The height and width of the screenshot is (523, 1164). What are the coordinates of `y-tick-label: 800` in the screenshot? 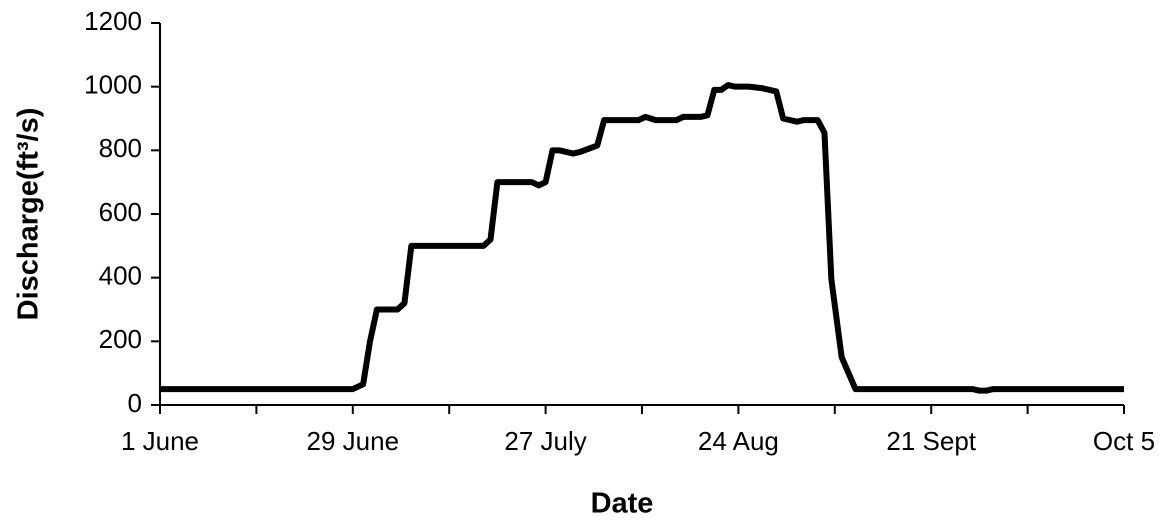 It's located at (120, 148).